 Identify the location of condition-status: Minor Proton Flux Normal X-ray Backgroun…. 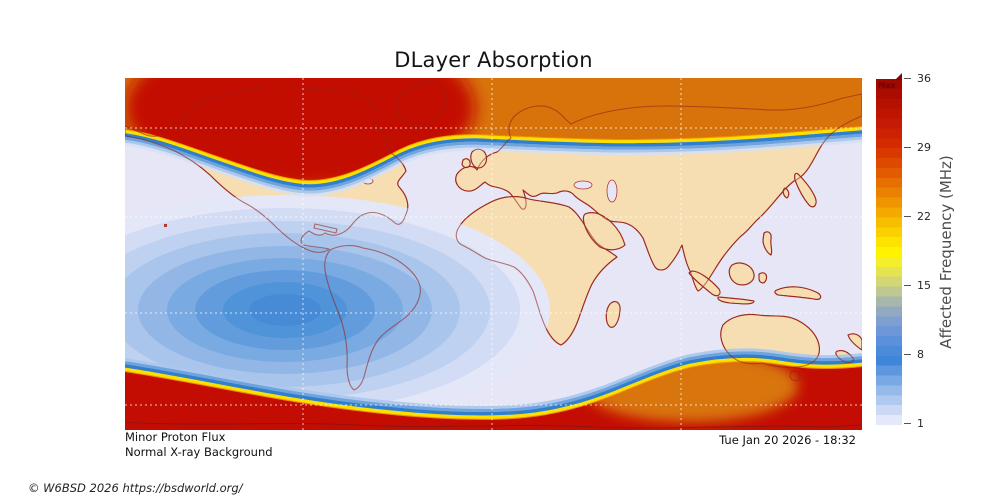
(199, 445).